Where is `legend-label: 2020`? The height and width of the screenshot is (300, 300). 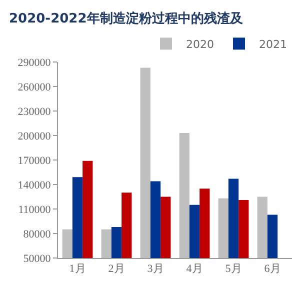 legend-label: 2020 is located at coordinates (200, 44).